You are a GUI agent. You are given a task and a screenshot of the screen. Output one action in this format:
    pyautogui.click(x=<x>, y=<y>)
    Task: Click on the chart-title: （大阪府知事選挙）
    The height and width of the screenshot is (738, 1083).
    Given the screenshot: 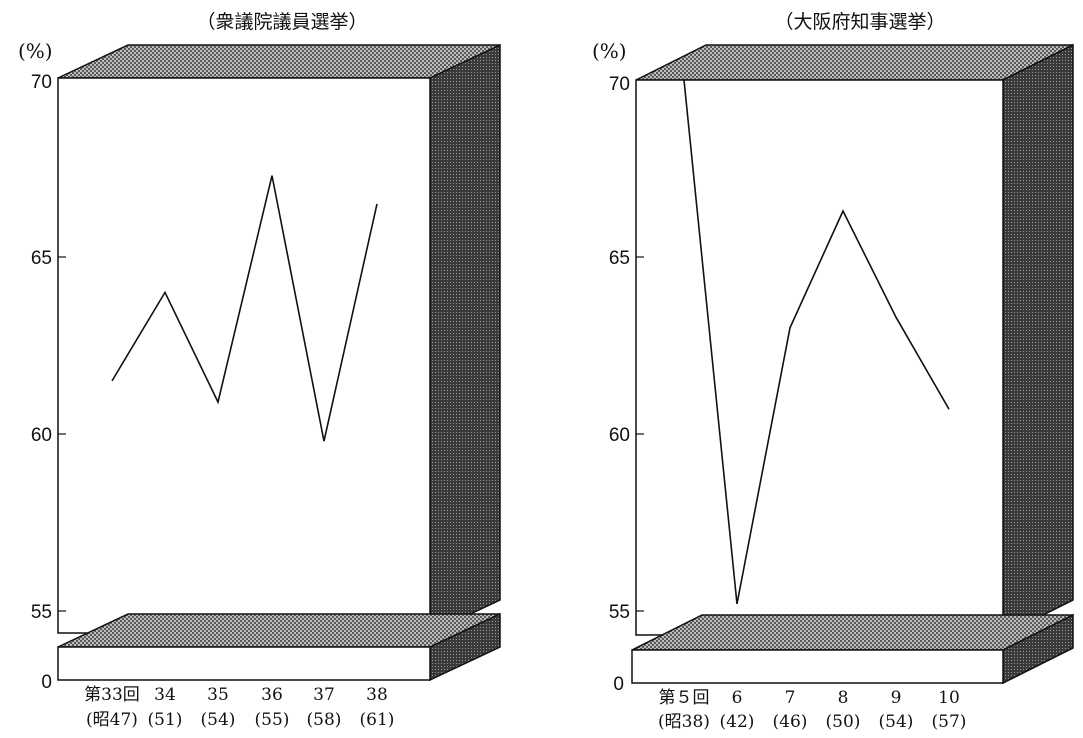 What is the action you would take?
    pyautogui.click(x=859, y=22)
    